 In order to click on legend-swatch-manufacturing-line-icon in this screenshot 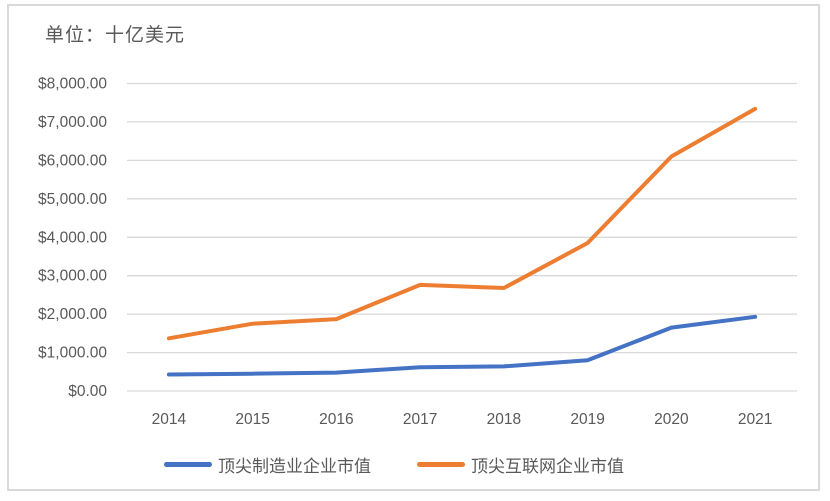, I will do `click(188, 464)`.